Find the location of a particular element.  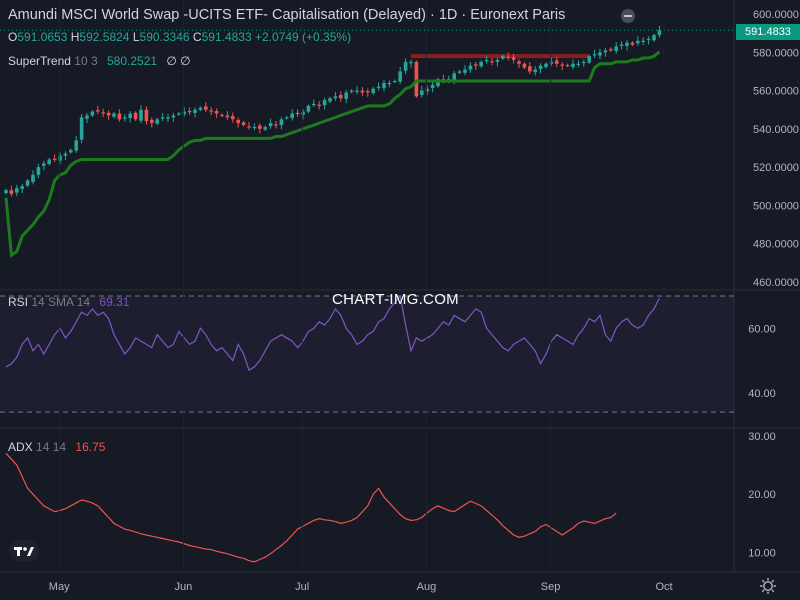

time-axis-tick: Jul is located at coordinates (302, 587).